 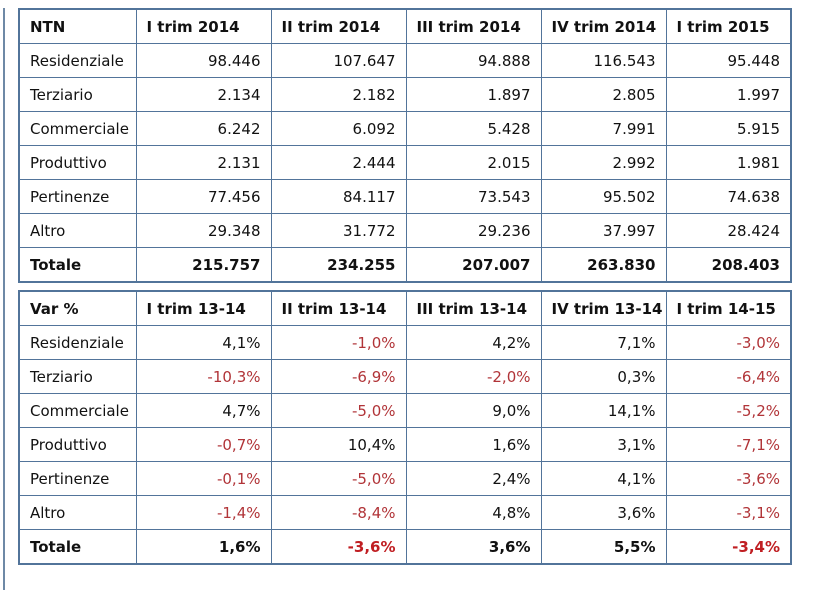 I want to click on value-cell: -0,1%, so click(x=203, y=478).